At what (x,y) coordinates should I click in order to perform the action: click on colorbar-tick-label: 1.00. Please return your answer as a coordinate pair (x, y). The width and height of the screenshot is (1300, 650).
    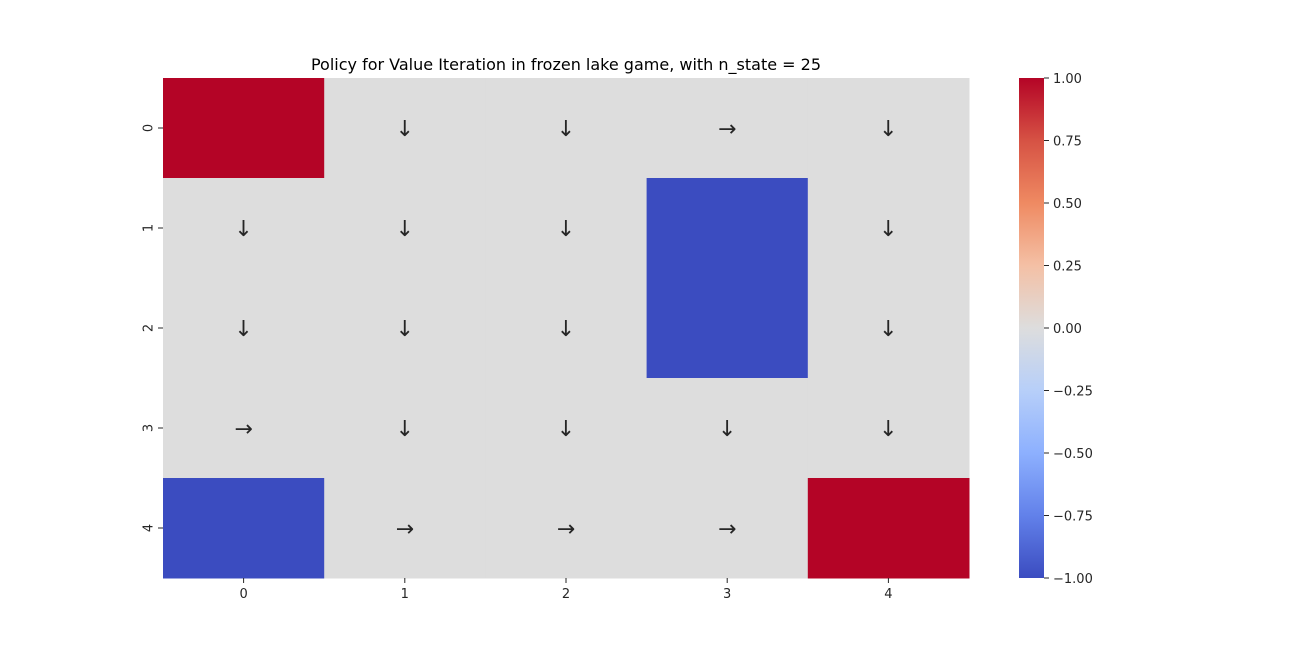
    Looking at the image, I should click on (1067, 79).